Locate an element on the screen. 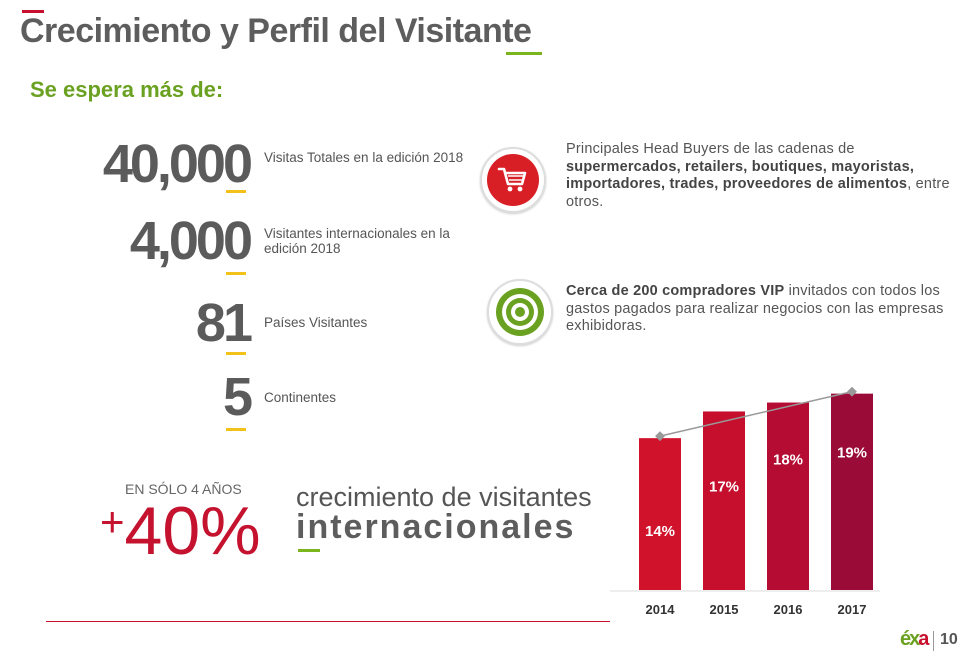 The image size is (980, 662). bar-label-2017: 19% is located at coordinates (852, 453).